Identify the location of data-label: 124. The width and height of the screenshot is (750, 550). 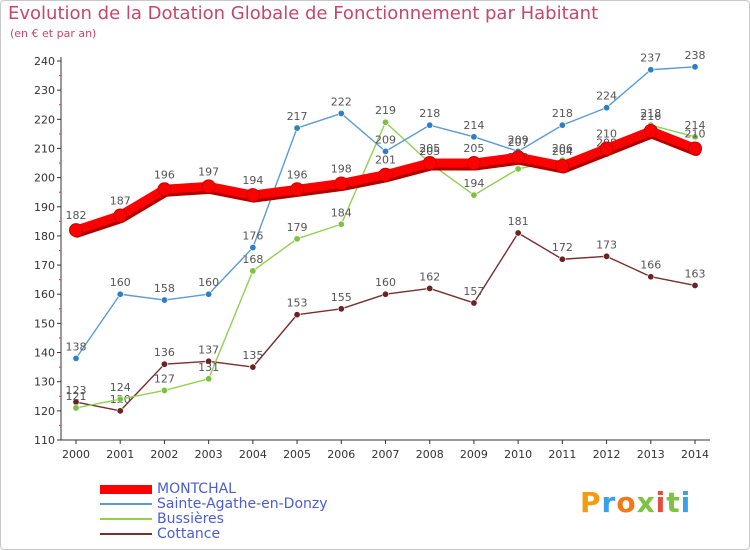
(120, 387).